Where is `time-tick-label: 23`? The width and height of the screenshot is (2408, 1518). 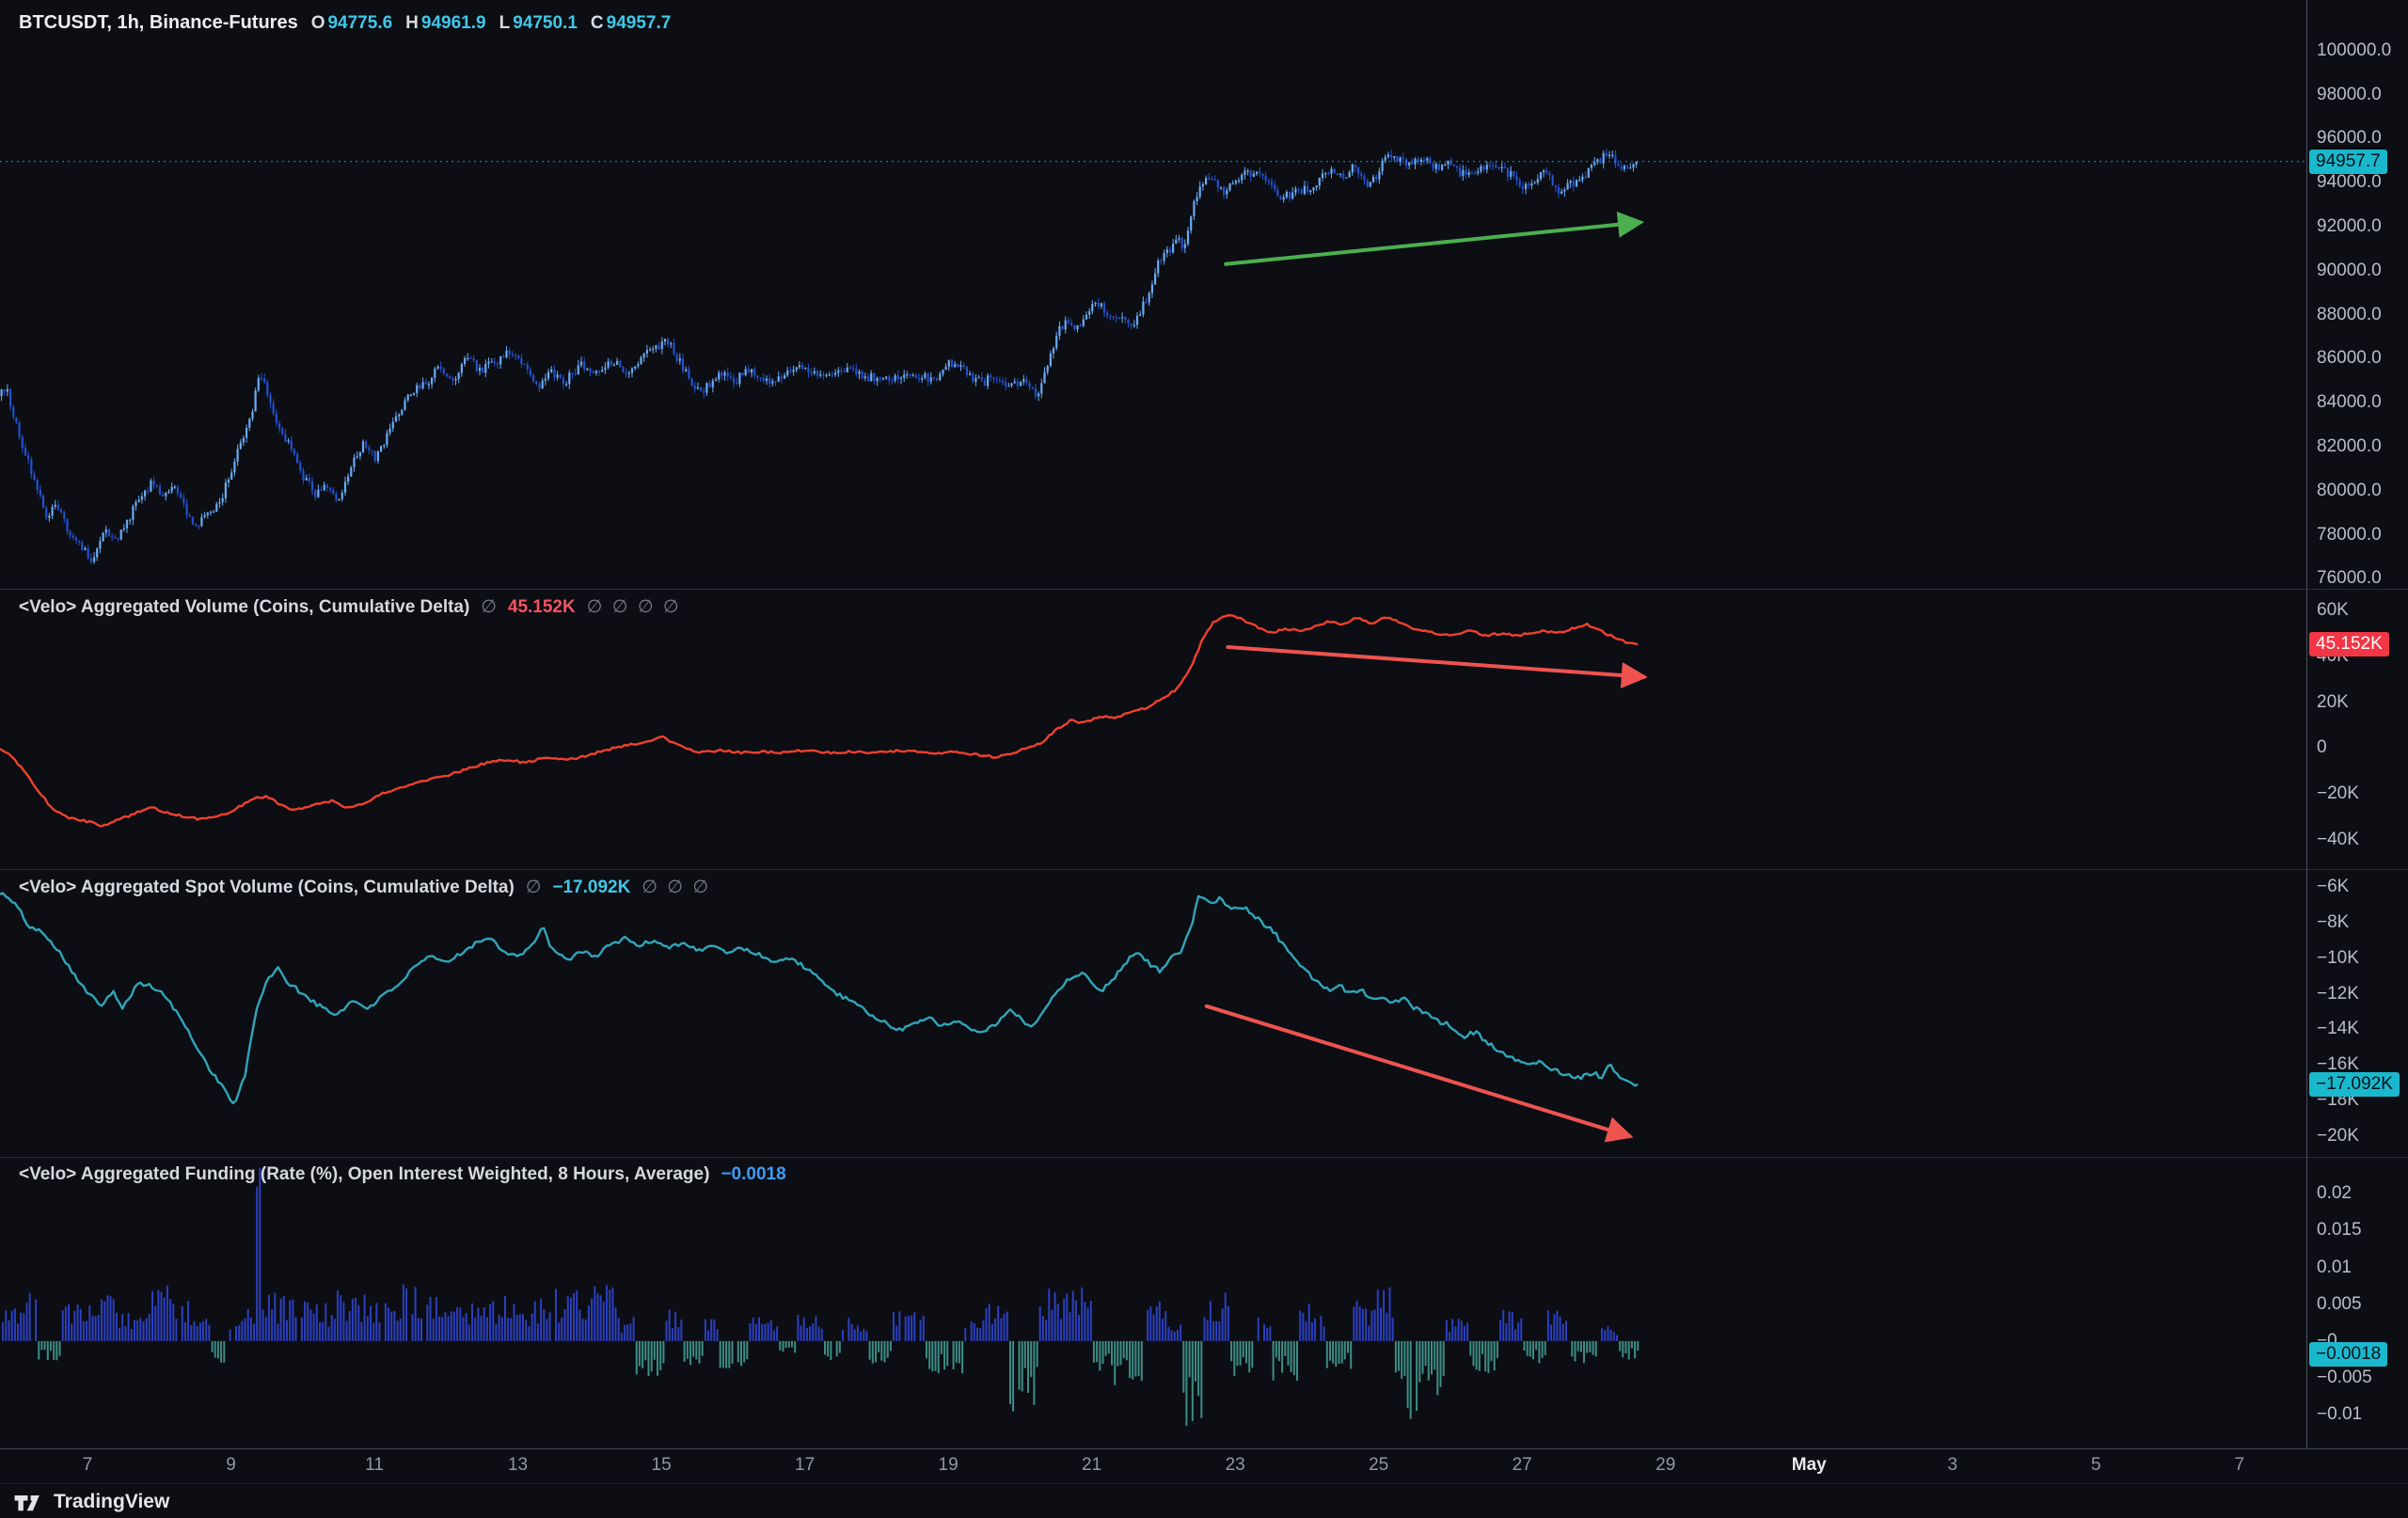 time-tick-label: 23 is located at coordinates (1235, 1465).